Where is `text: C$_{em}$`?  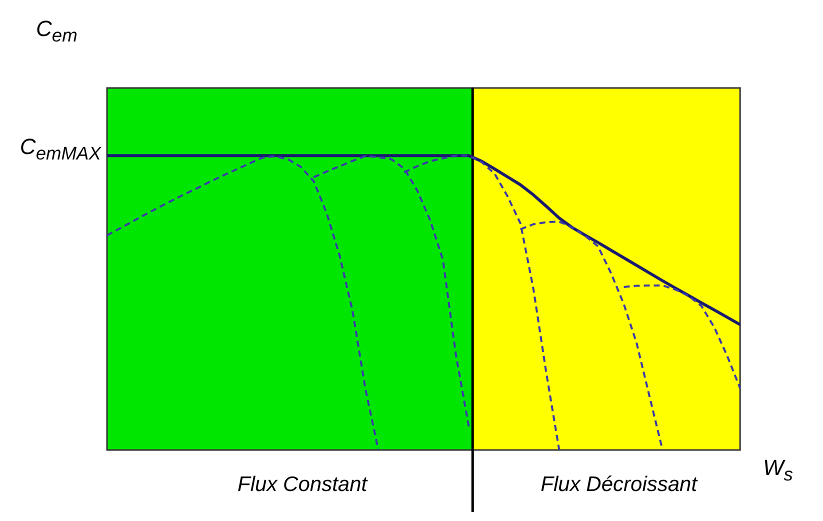 text: C$_{em}$ is located at coordinates (57, 31).